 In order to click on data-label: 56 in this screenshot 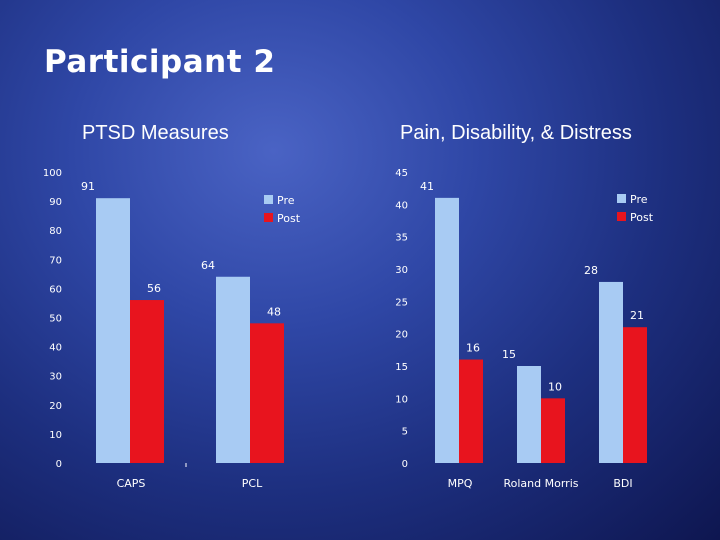, I will do `click(154, 288)`.